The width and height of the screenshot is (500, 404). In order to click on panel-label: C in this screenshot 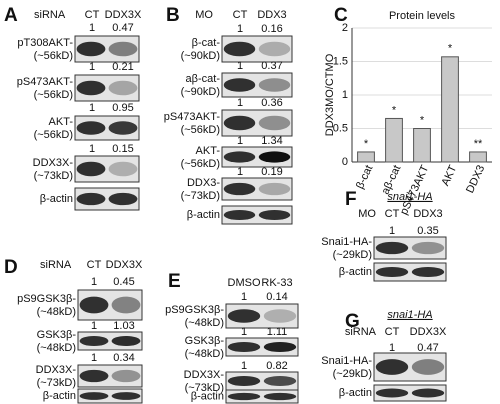, I will do `click(341, 15)`.